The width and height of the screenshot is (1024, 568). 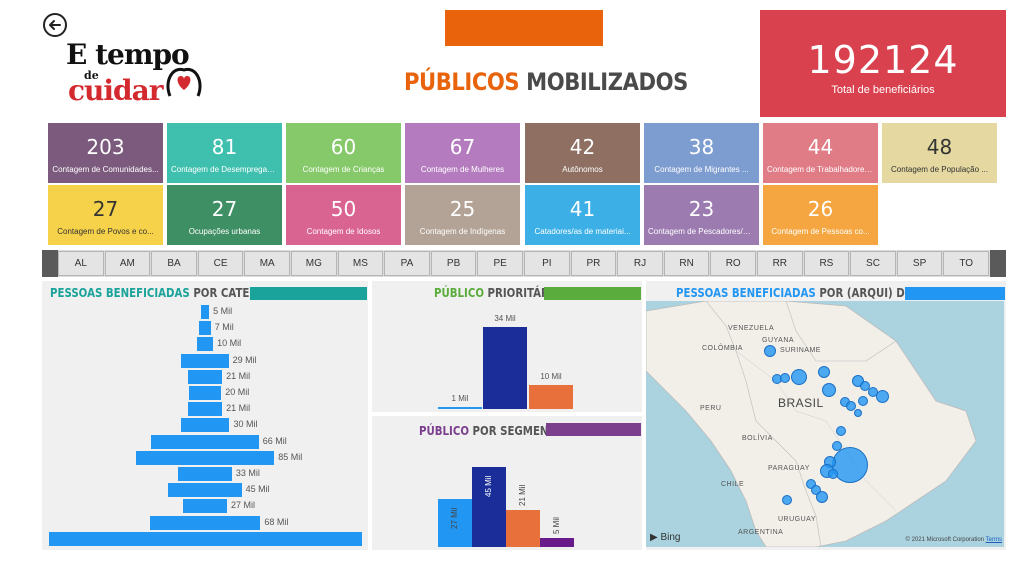 I want to click on scroll-left-handle, so click(x=50, y=263).